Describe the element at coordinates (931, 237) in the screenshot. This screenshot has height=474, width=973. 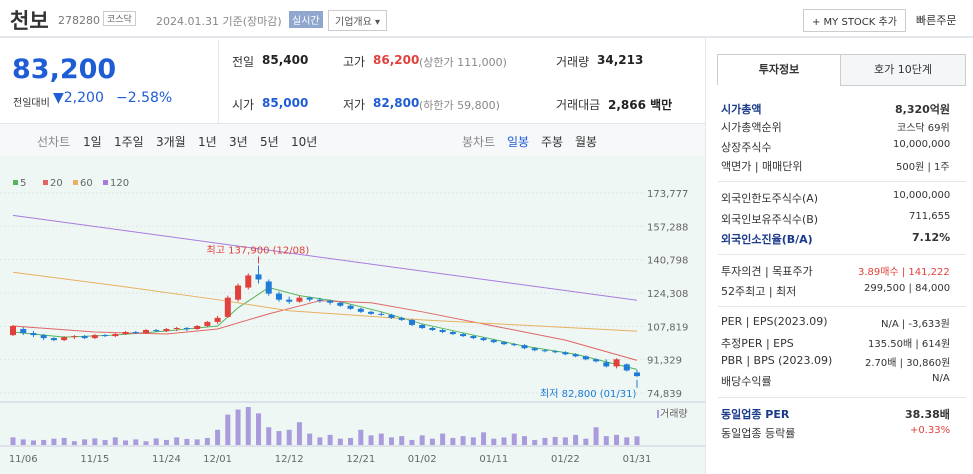
I see `info-value: 7.12%` at that location.